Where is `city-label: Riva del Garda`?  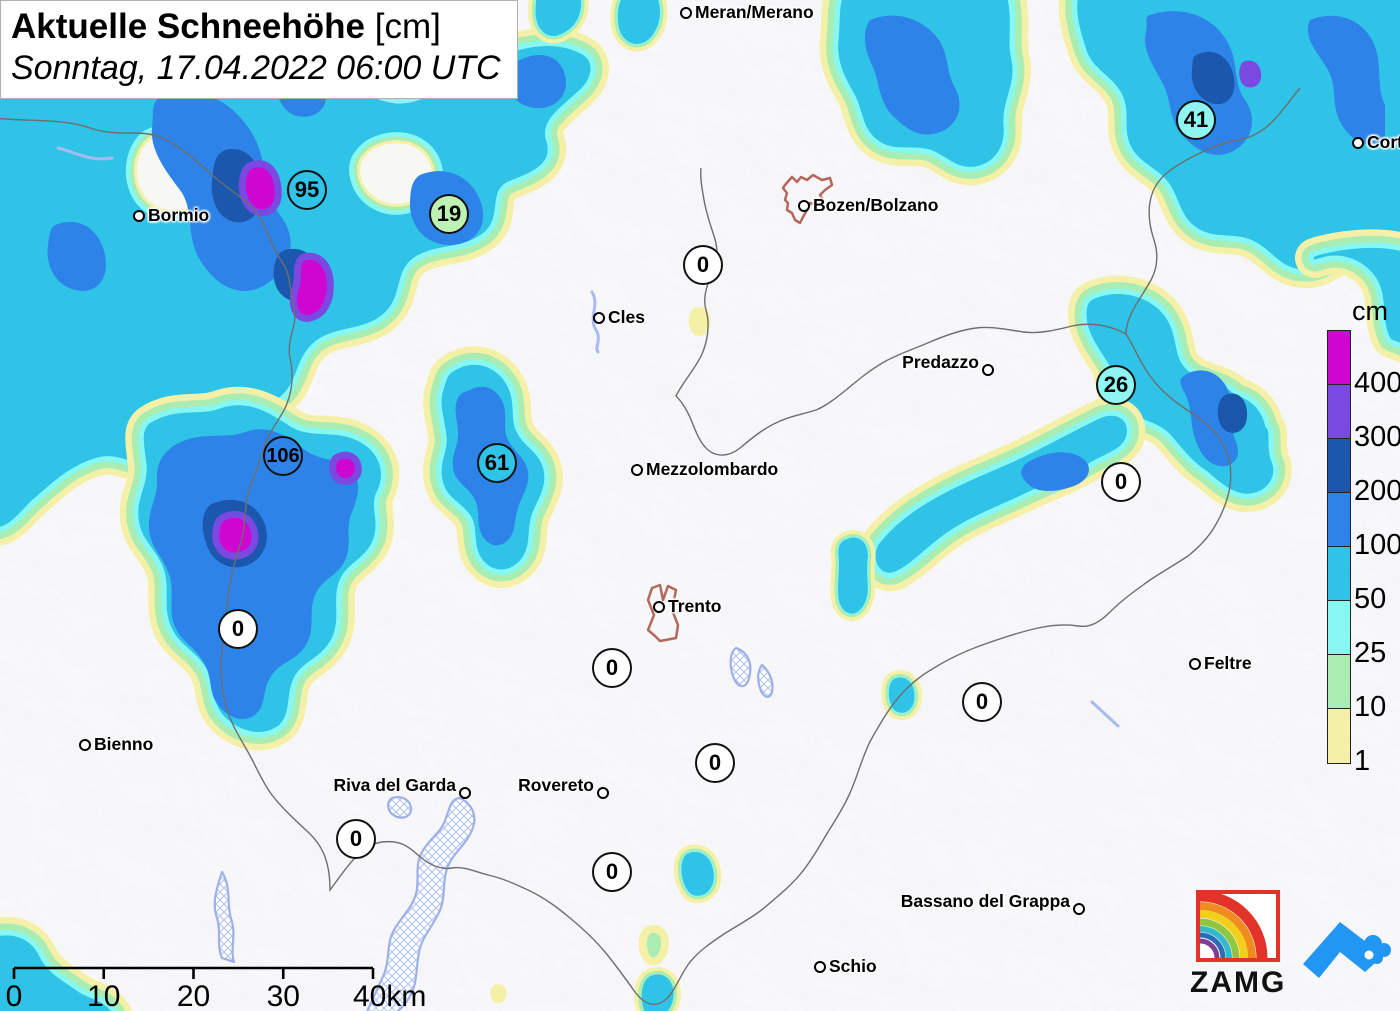 city-label: Riva del Garda is located at coordinates (394, 785).